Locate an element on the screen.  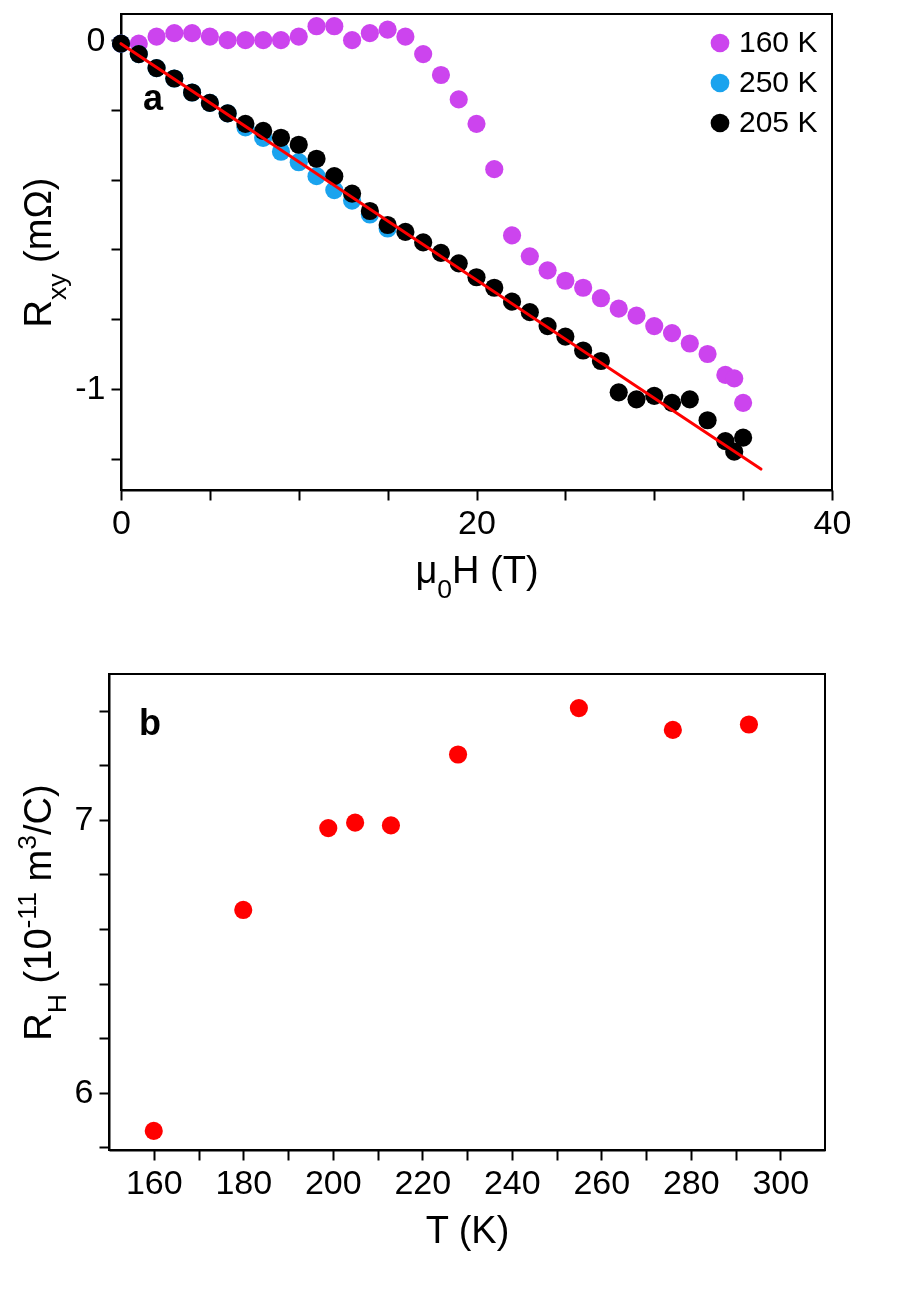
y-tick-label: 7 is located at coordinates (84, 818).